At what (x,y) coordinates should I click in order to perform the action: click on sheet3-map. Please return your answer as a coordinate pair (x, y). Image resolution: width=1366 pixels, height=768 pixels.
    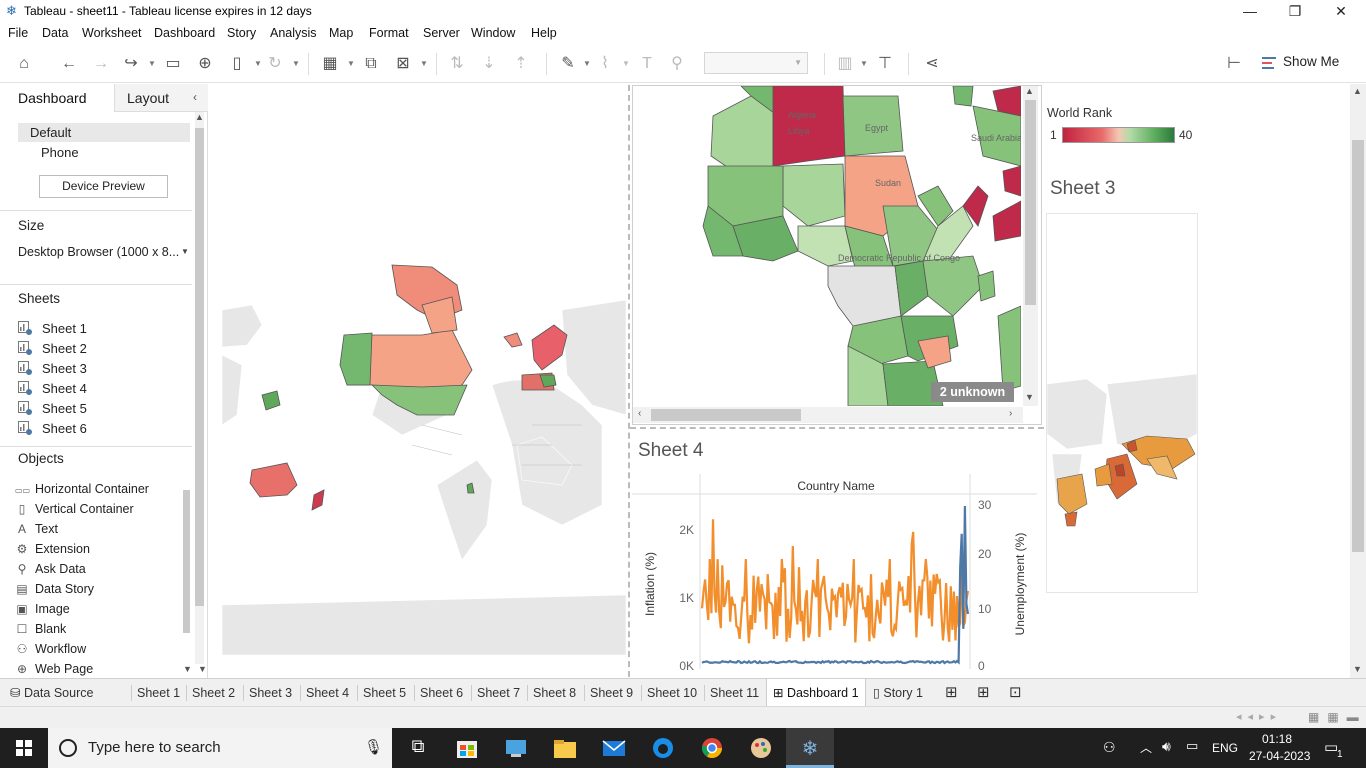
    Looking at the image, I should click on (1122, 403).